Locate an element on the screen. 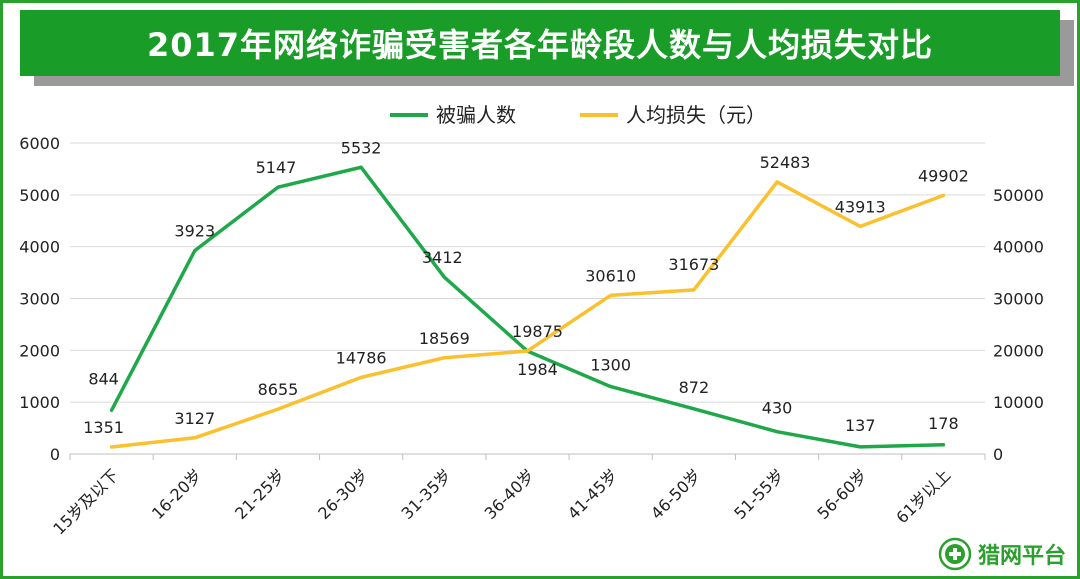 The height and width of the screenshot is (579, 1080). brand-logo: 猎网平台 is located at coordinates (1002, 554).